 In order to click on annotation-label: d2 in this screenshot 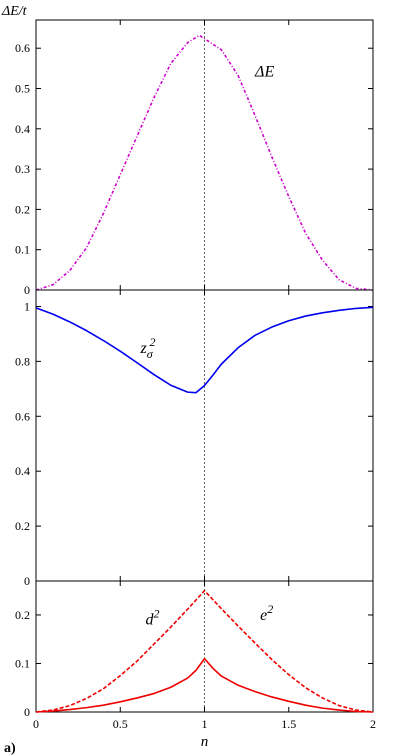, I will do `click(153, 618)`.